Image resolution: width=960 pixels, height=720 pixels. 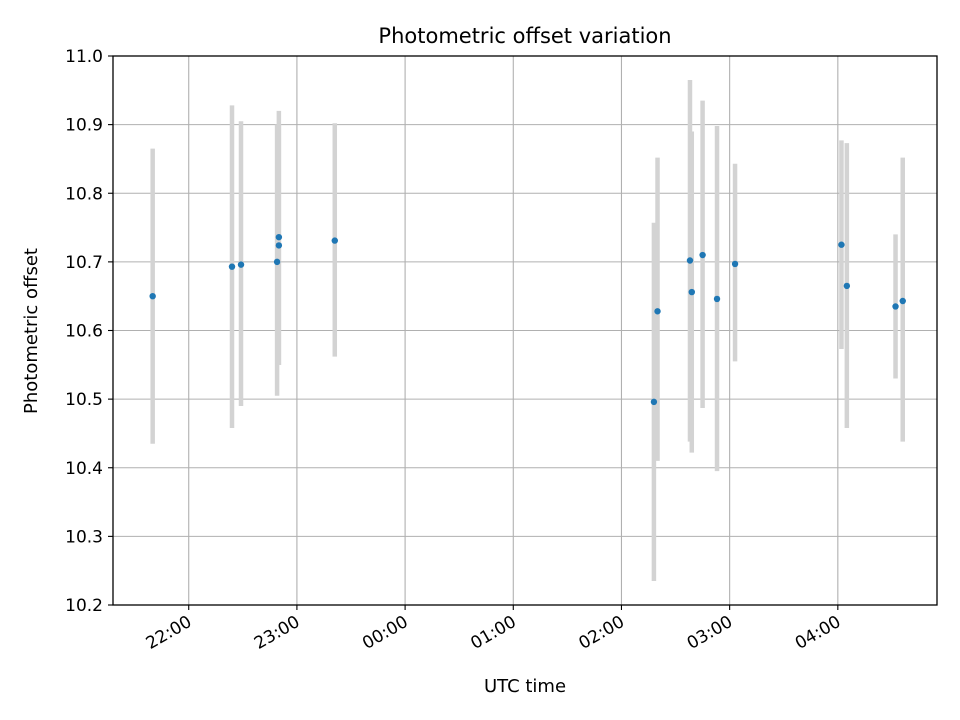 I want to click on y-tick-label: 10.2, so click(x=84, y=606).